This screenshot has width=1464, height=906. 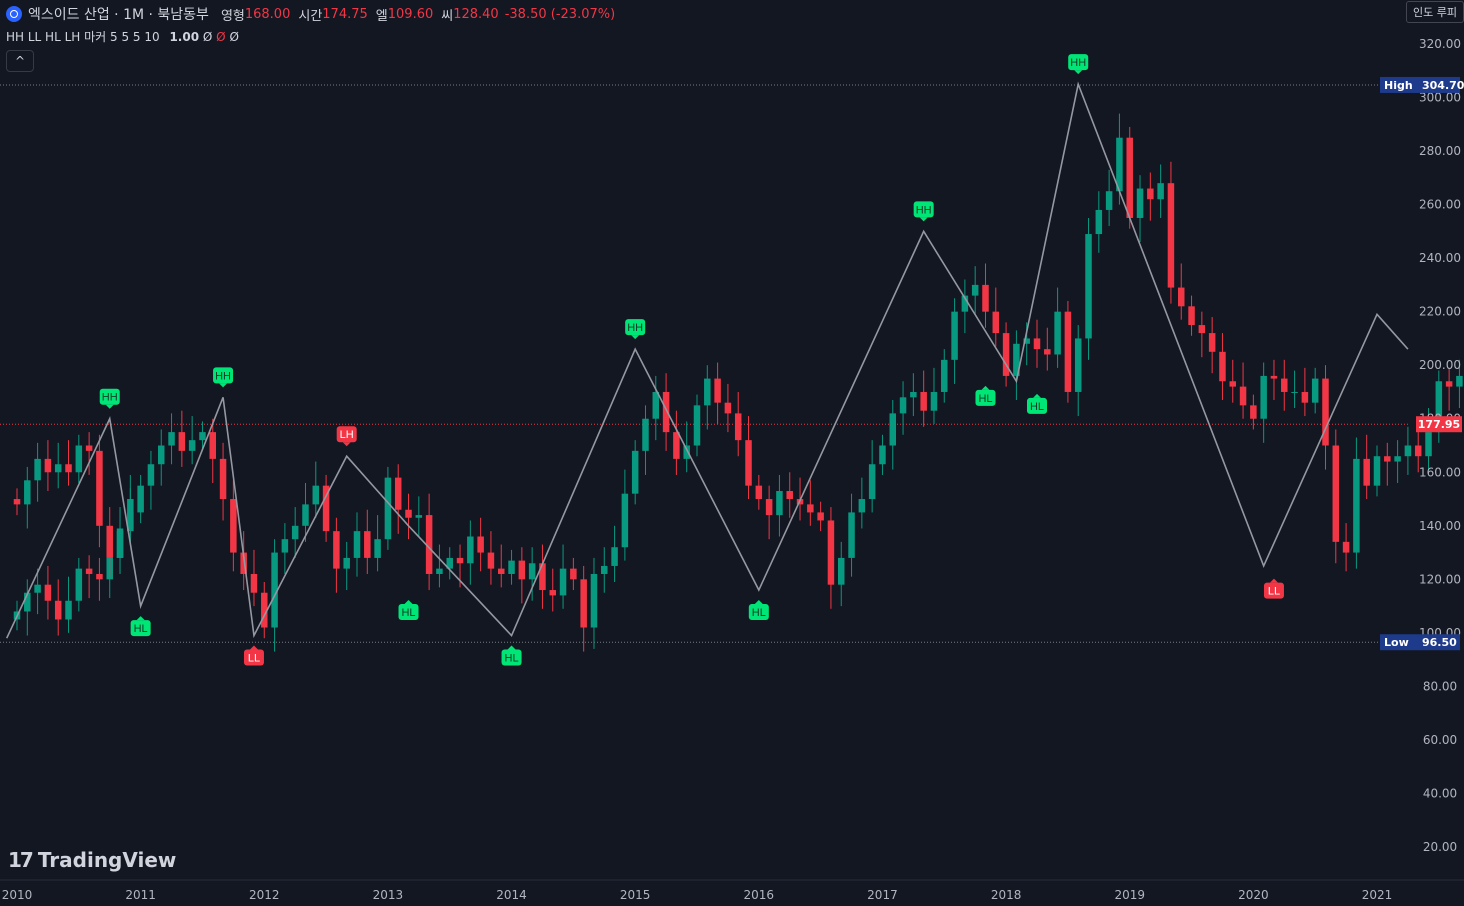 What do you see at coordinates (1435, 12) in the screenshot?
I see `currency-button: 인도 루피` at bounding box center [1435, 12].